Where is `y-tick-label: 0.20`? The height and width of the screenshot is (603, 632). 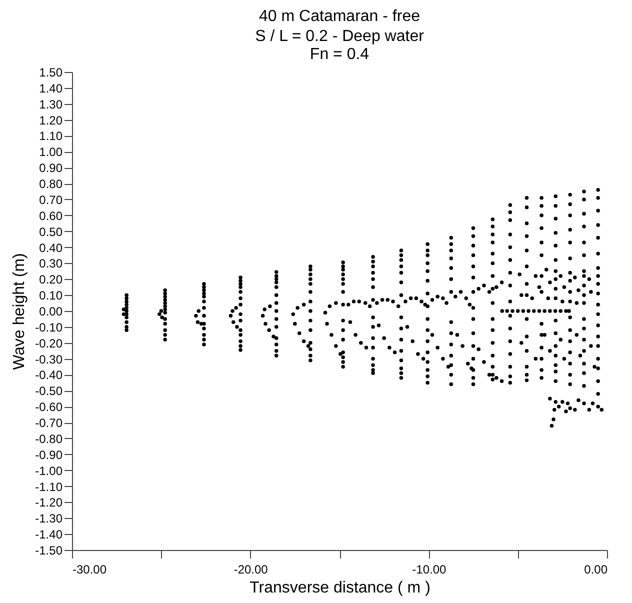
y-tick-label: 0.20 is located at coordinates (51, 279).